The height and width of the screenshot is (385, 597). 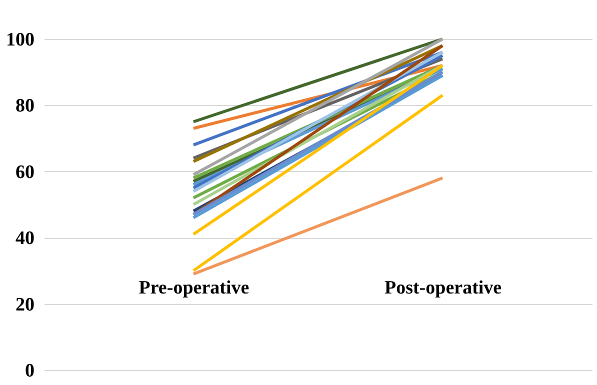 I want to click on y-tick-label: 60, so click(x=25, y=172).